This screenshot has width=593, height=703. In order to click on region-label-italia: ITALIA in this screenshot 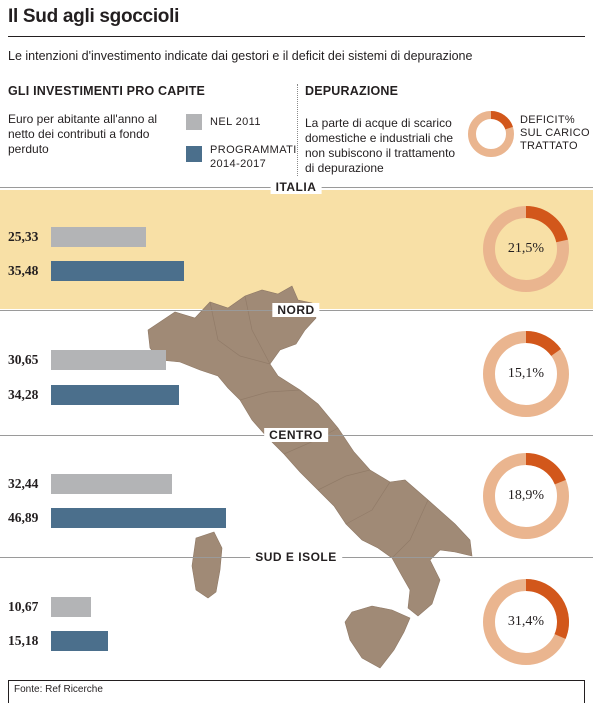, I will do `click(296, 187)`.